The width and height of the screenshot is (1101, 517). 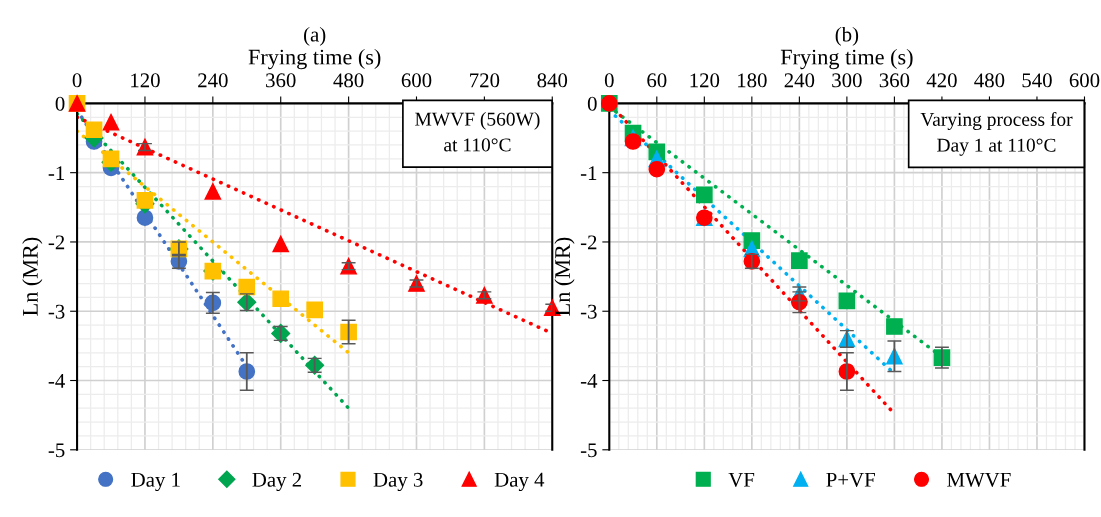 I want to click on legend-label: P+VF, so click(x=850, y=479).